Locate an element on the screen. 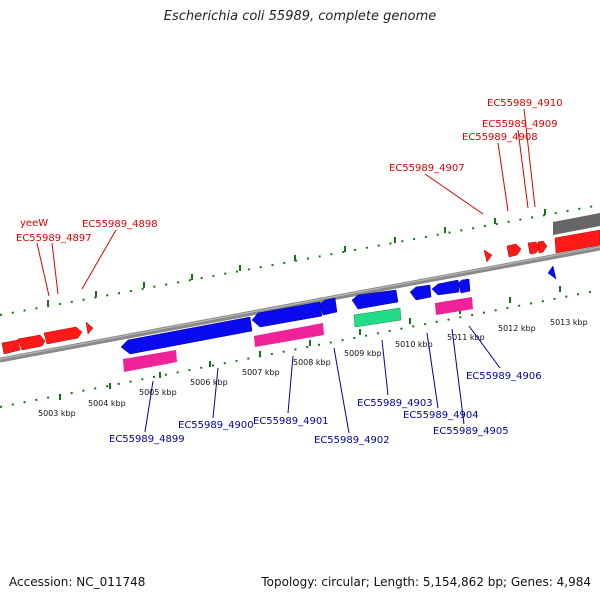 The image size is (600, 600). gene-label: EC55989_4900 is located at coordinates (216, 425).